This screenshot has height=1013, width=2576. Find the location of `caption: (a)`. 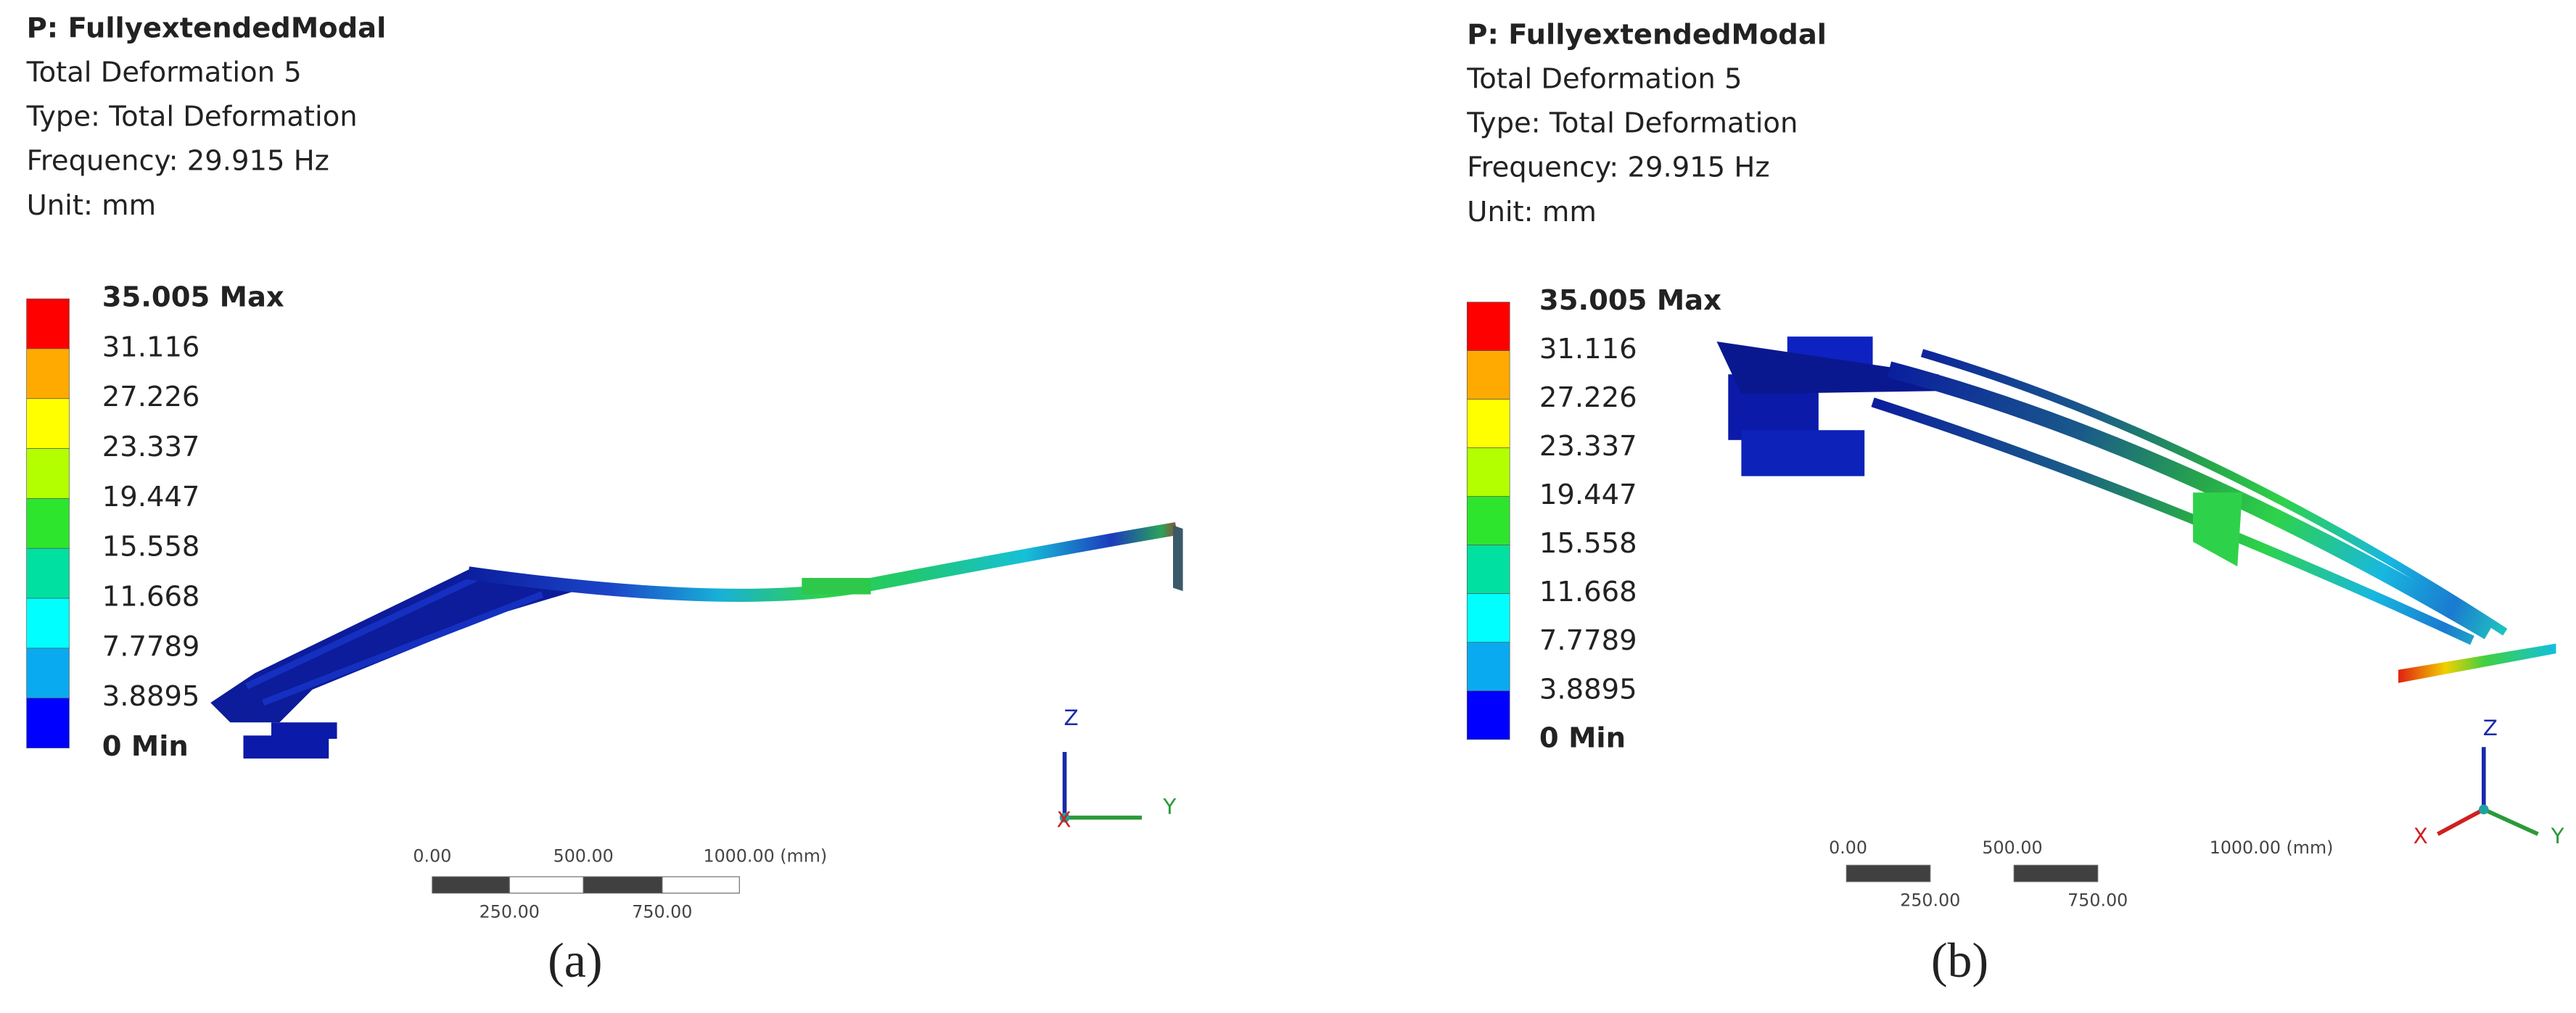

caption: (a) is located at coordinates (575, 960).